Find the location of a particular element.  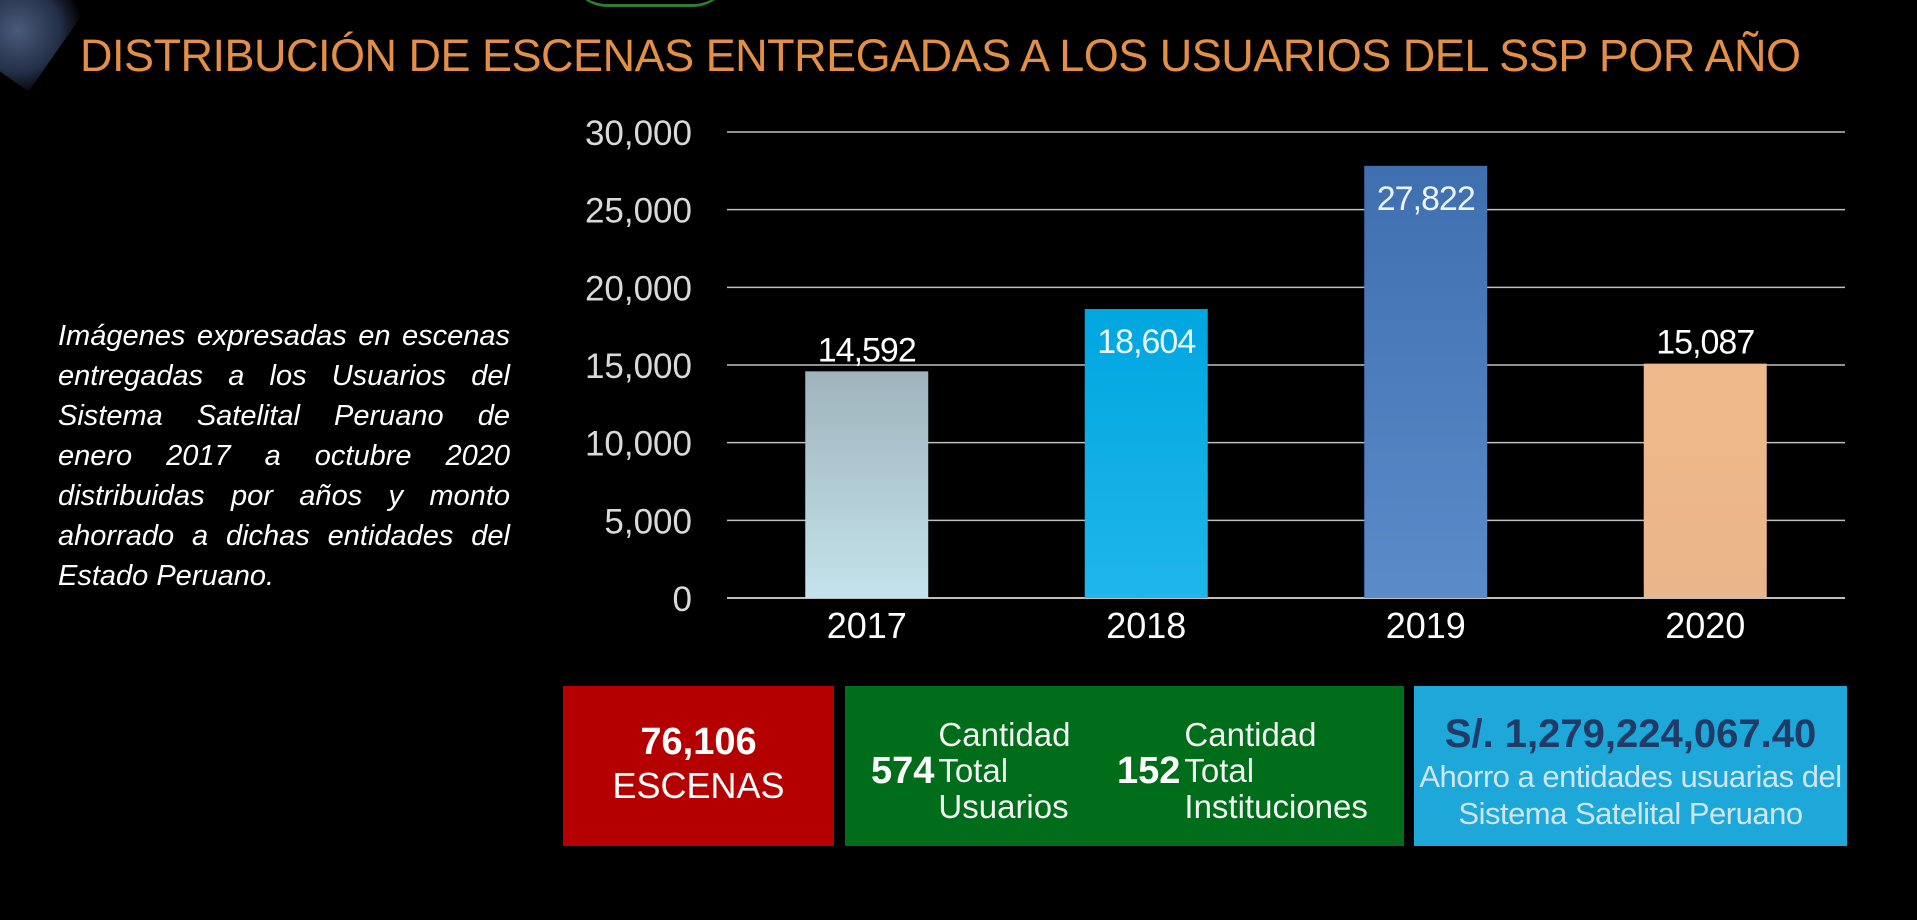

users-count: 574 is located at coordinates (903, 770).